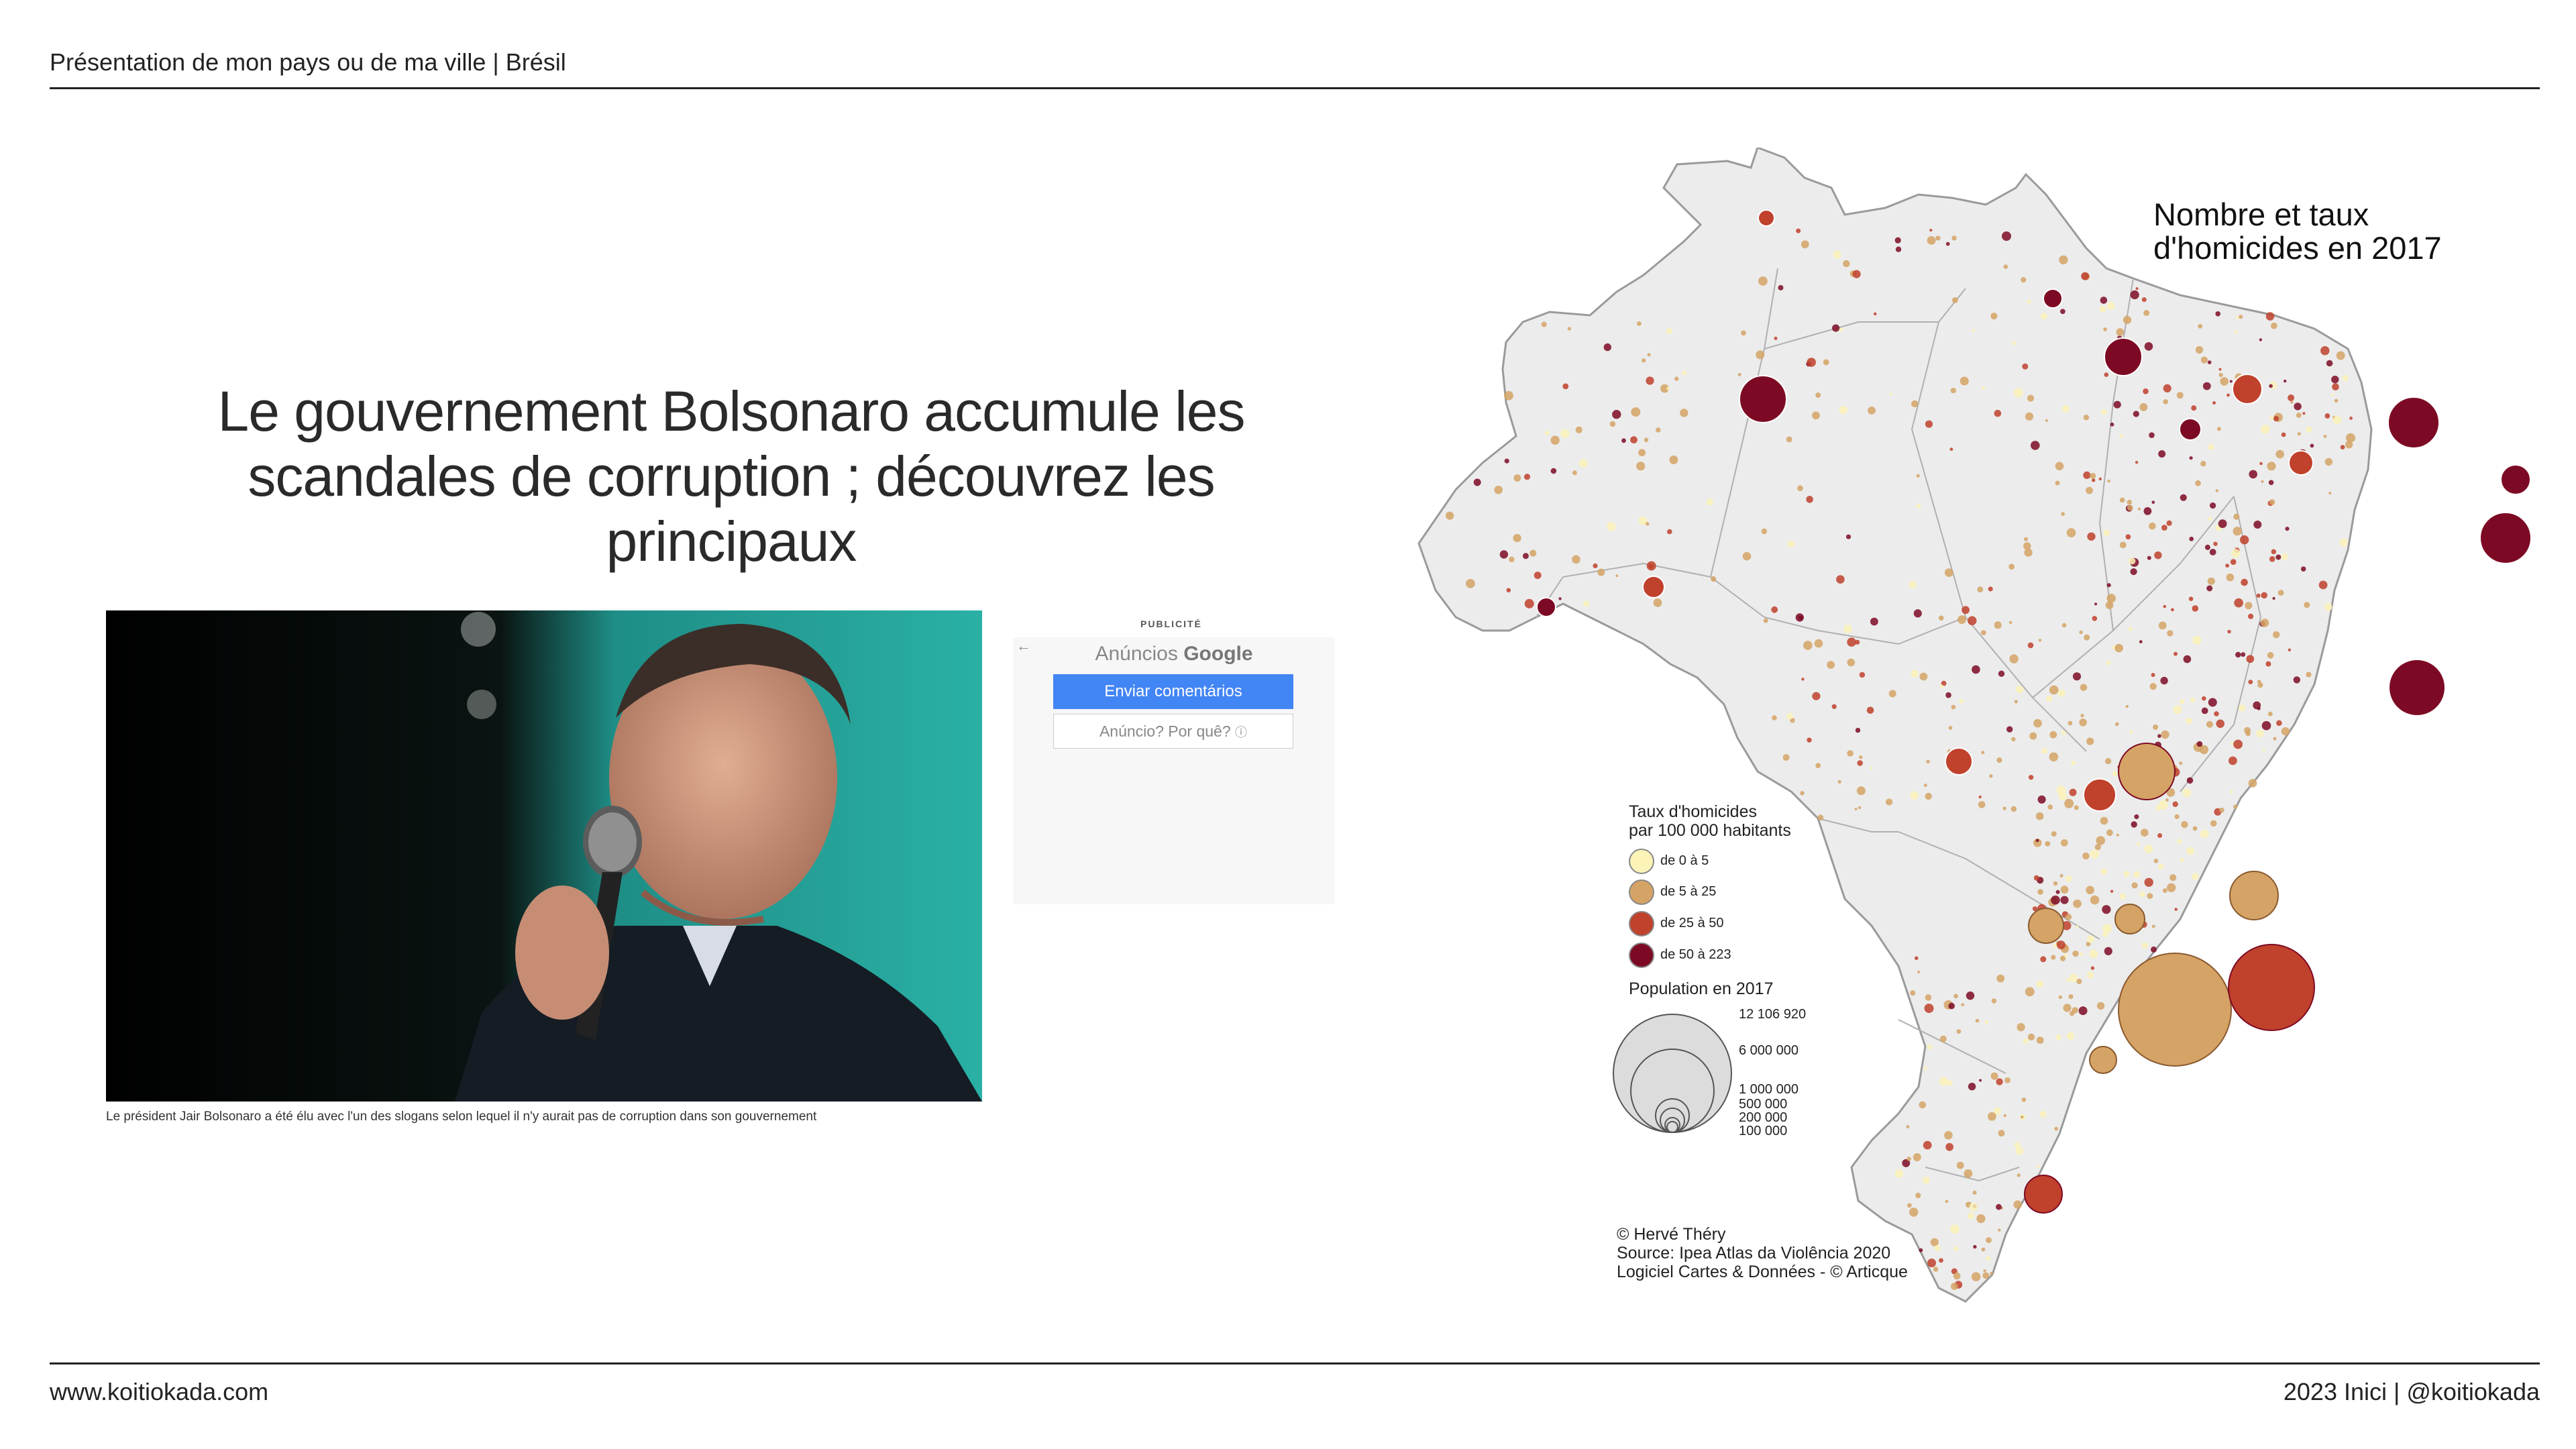 This screenshot has height=1449, width=2576. What do you see at coordinates (1241, 732) in the screenshot?
I see `info-icon: ⓘ` at bounding box center [1241, 732].